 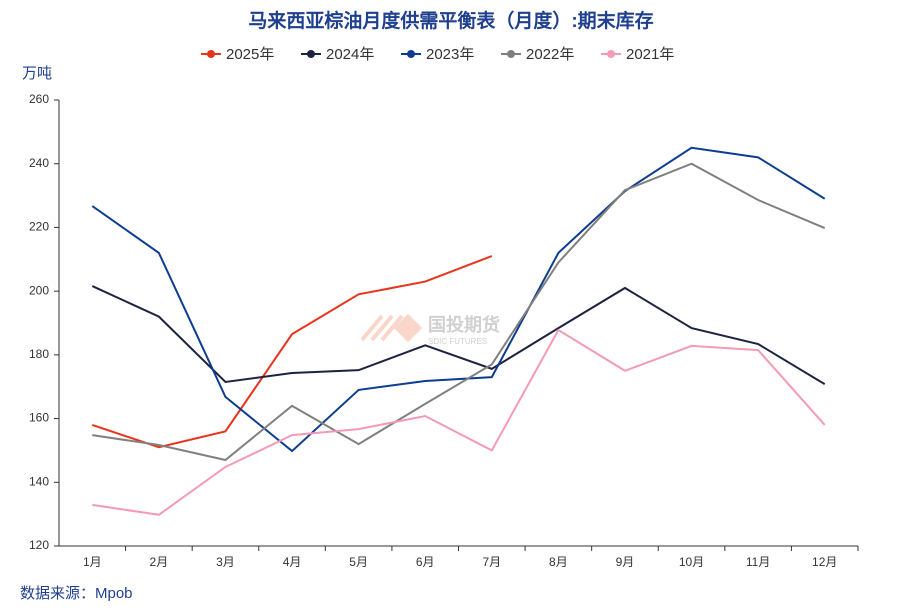 I want to click on watermark-sub: SDIC FUTURES, so click(x=457, y=341).